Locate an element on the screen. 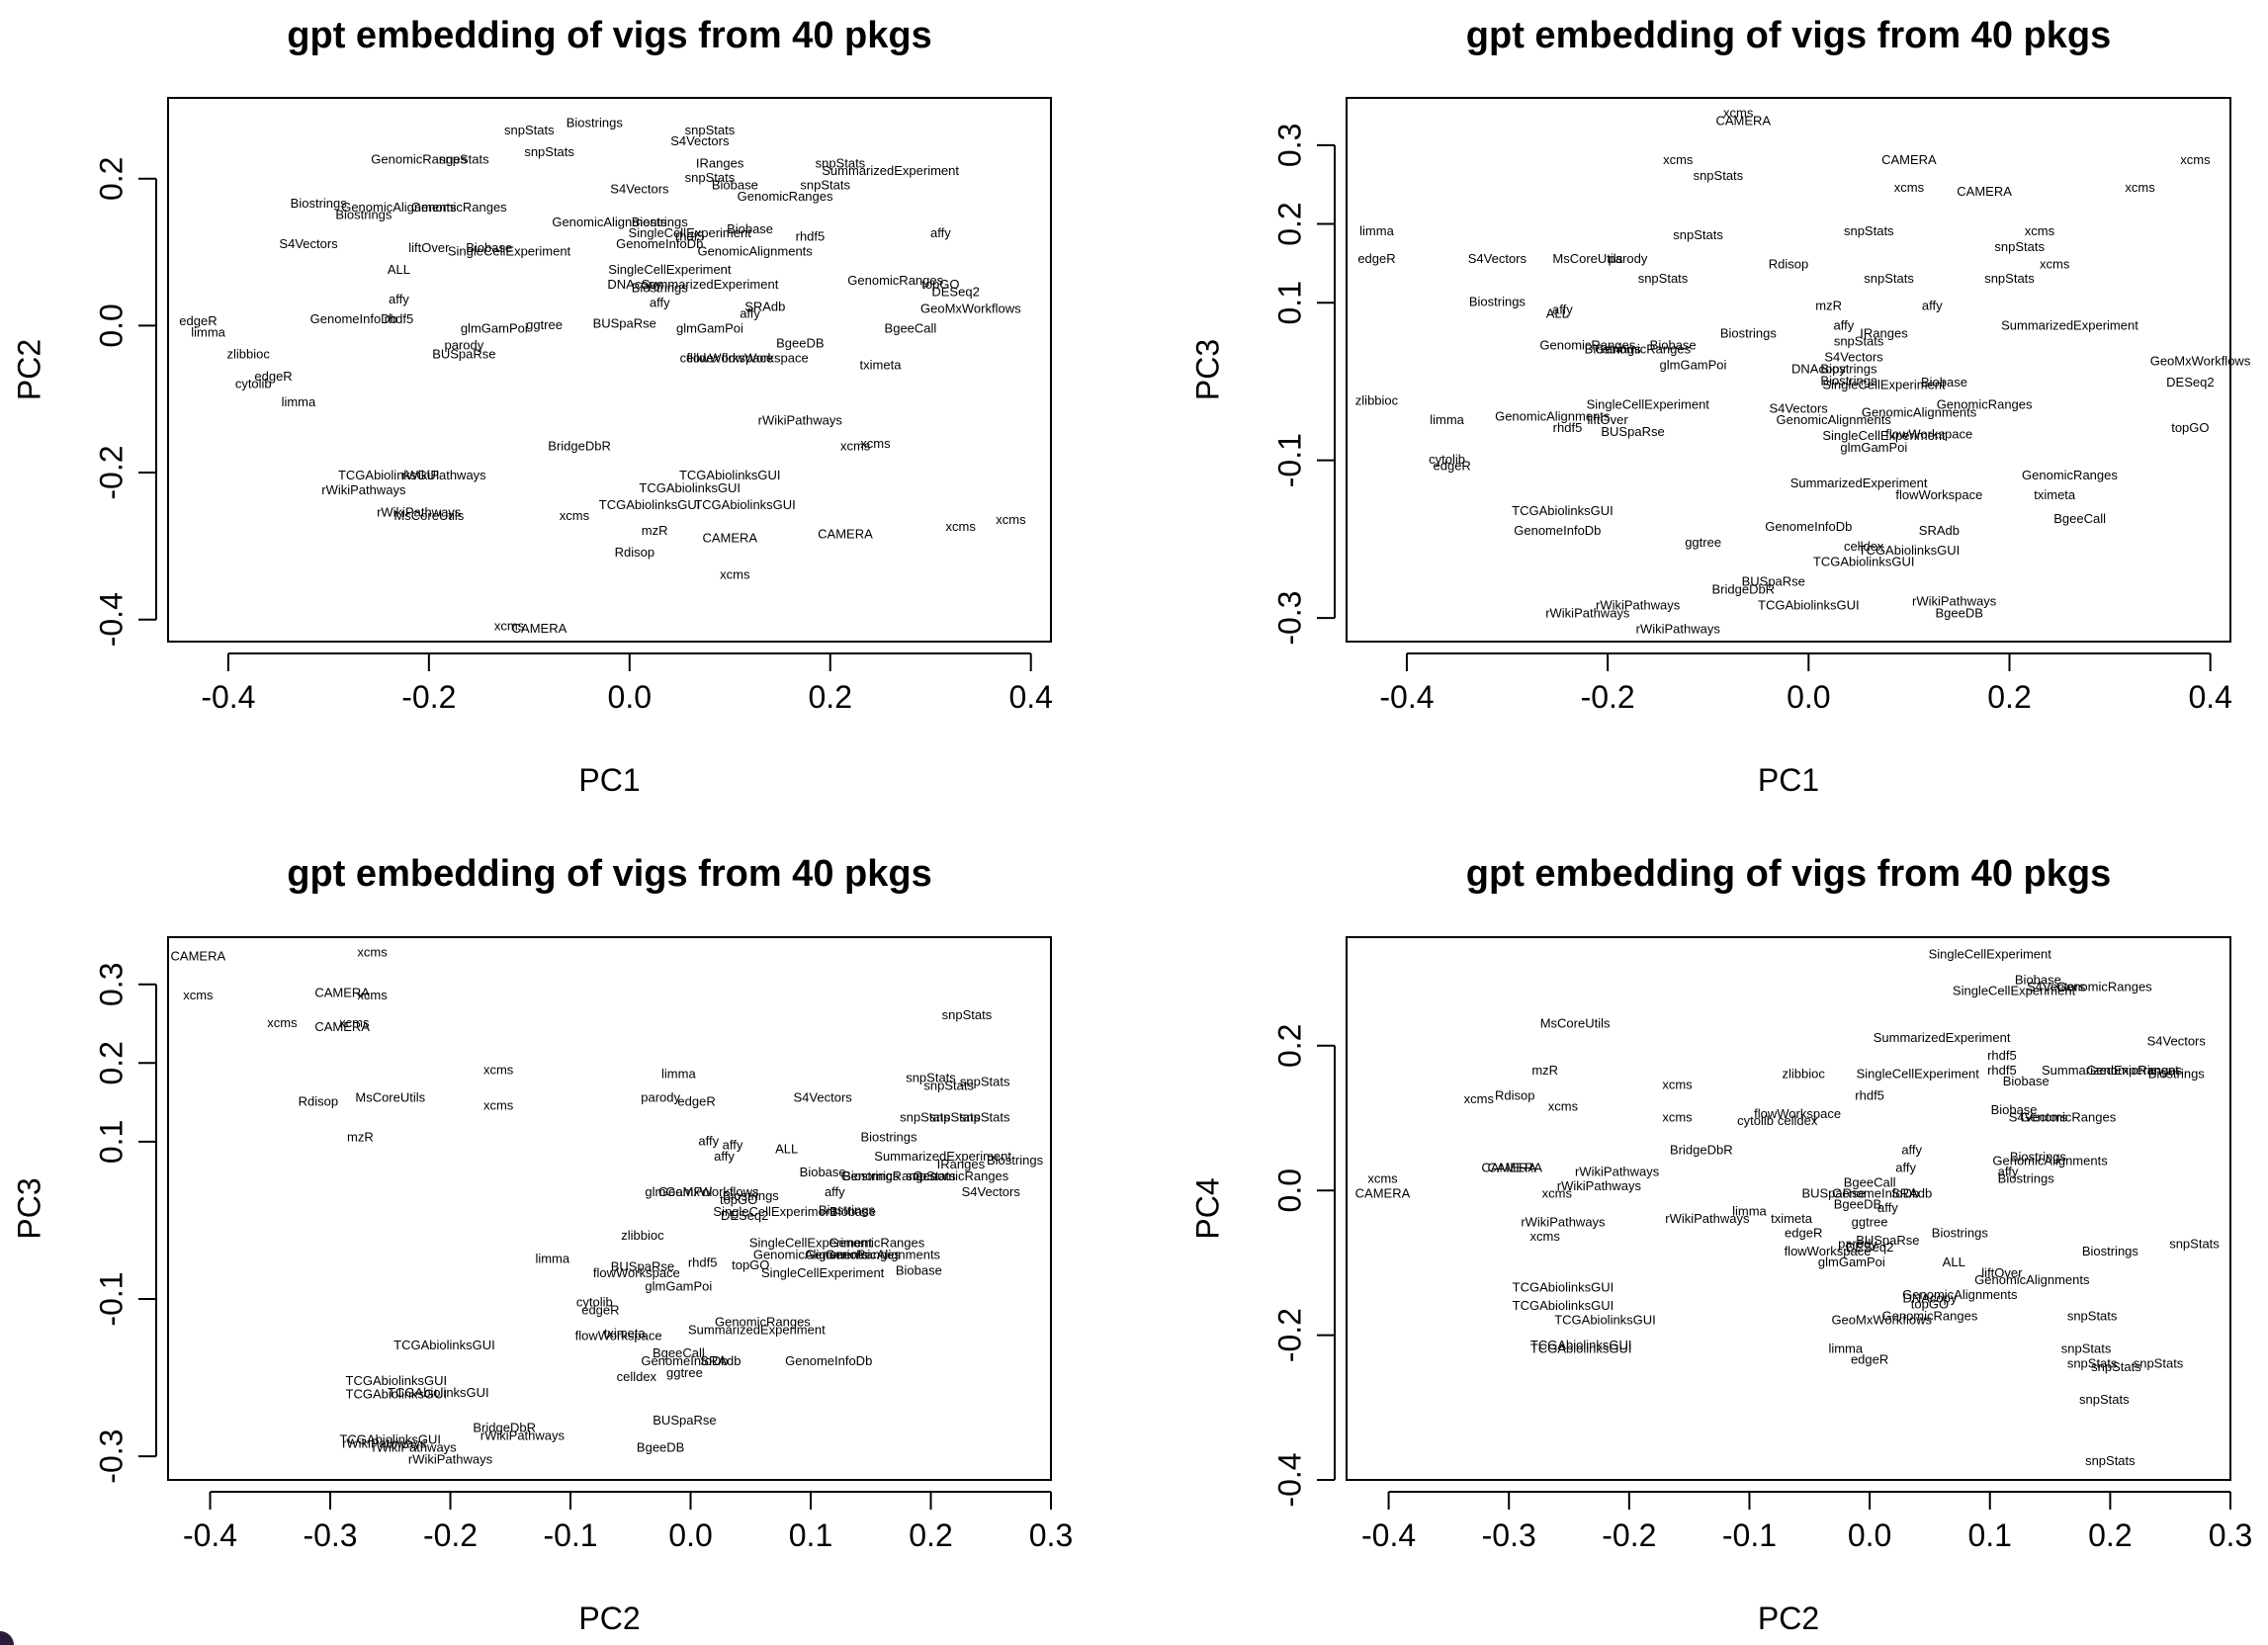 This screenshot has width=2268, height=1645. point-label: edgeR is located at coordinates (1804, 1234).